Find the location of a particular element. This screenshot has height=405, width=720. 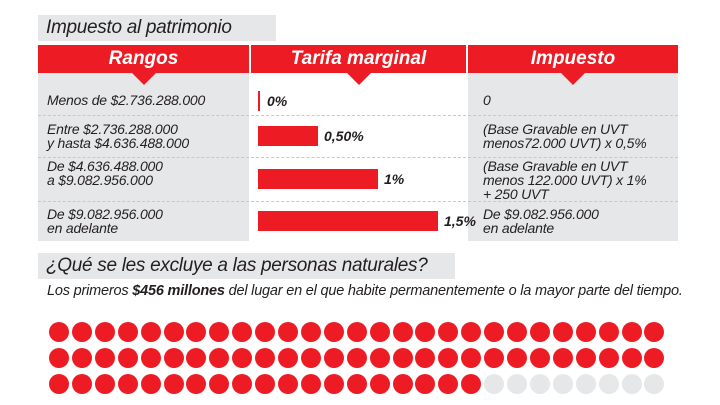

tax-line: menos 122.000 UVT) x 1% is located at coordinates (565, 180).